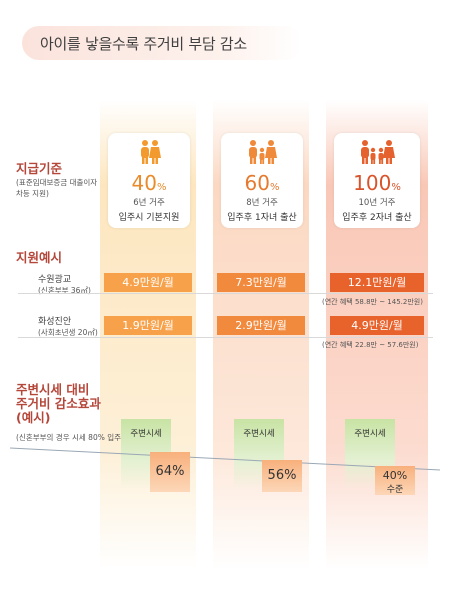 This screenshot has width=453, height=600. I want to click on tier-desc-2: 입주후 1자녀 출산, so click(262, 218).